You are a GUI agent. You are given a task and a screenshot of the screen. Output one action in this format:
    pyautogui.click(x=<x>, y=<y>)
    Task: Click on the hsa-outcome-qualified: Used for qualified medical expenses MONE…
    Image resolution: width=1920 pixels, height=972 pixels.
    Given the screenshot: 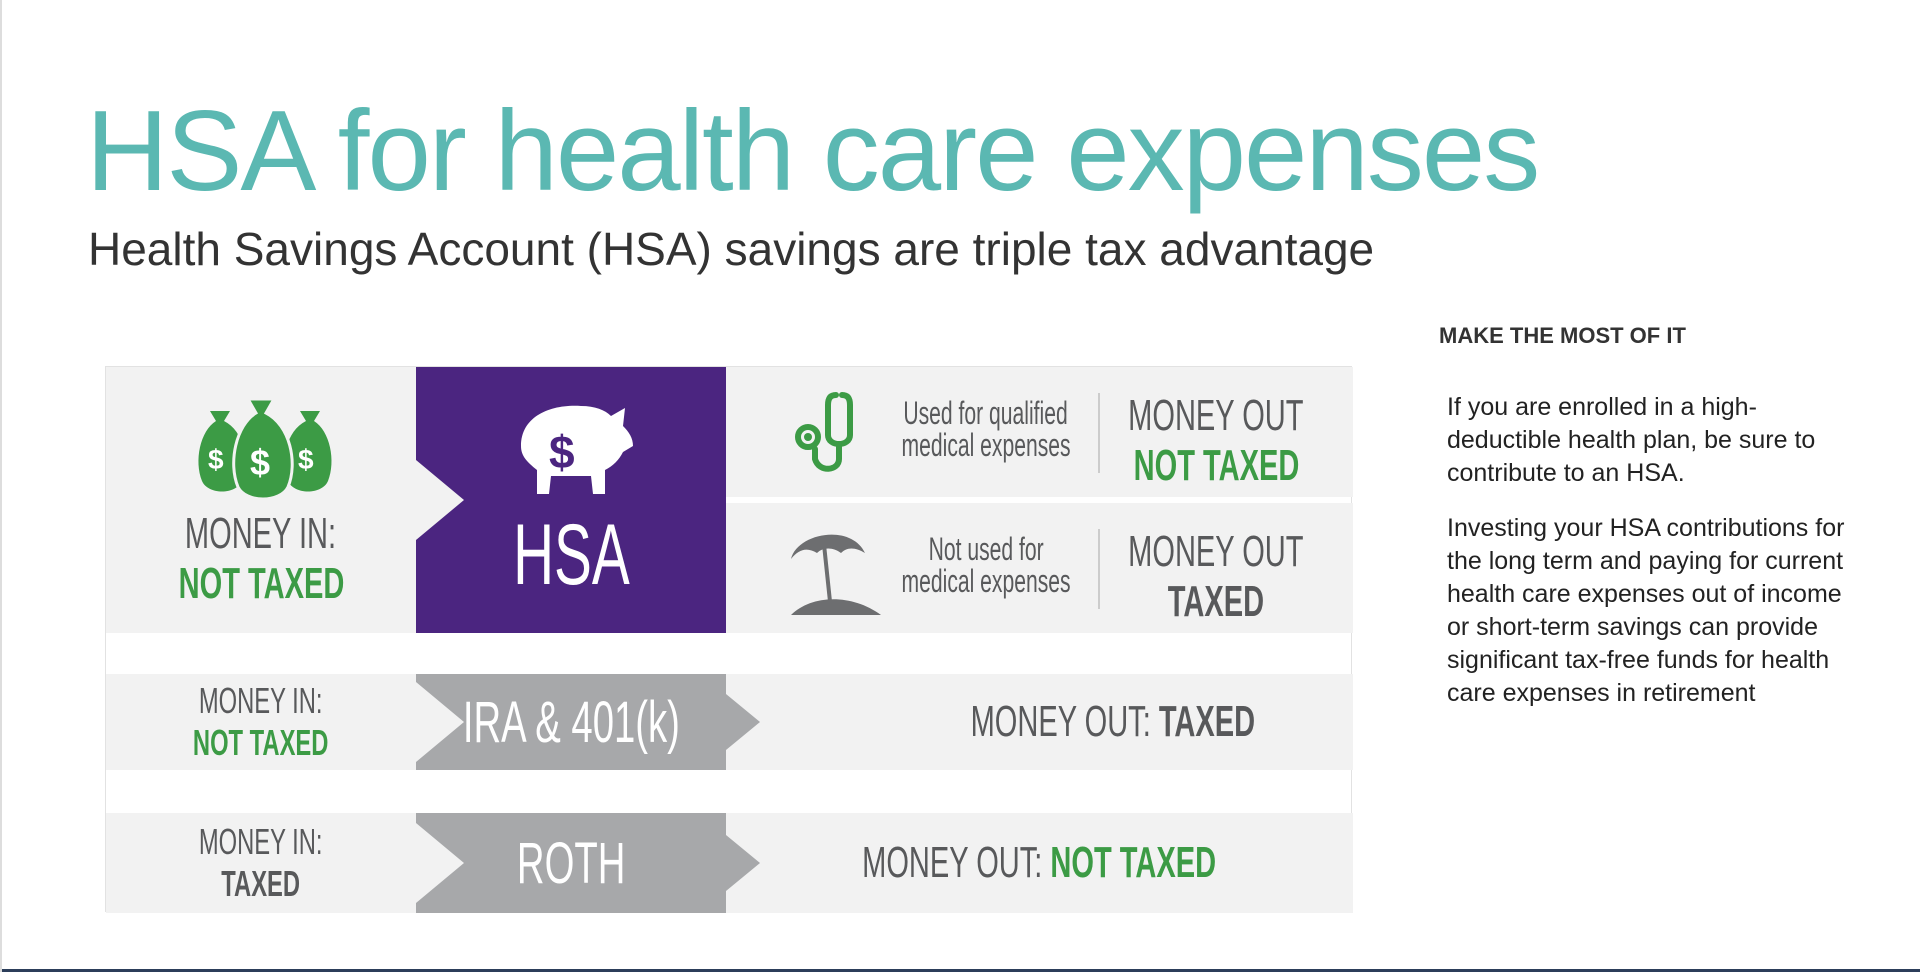 What is the action you would take?
    pyautogui.click(x=1039, y=432)
    